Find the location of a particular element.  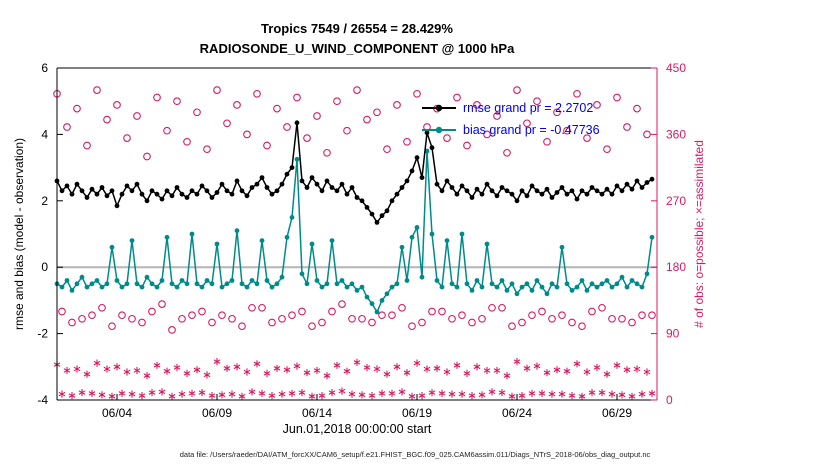

left-tick-label: 6 is located at coordinates (44, 68).